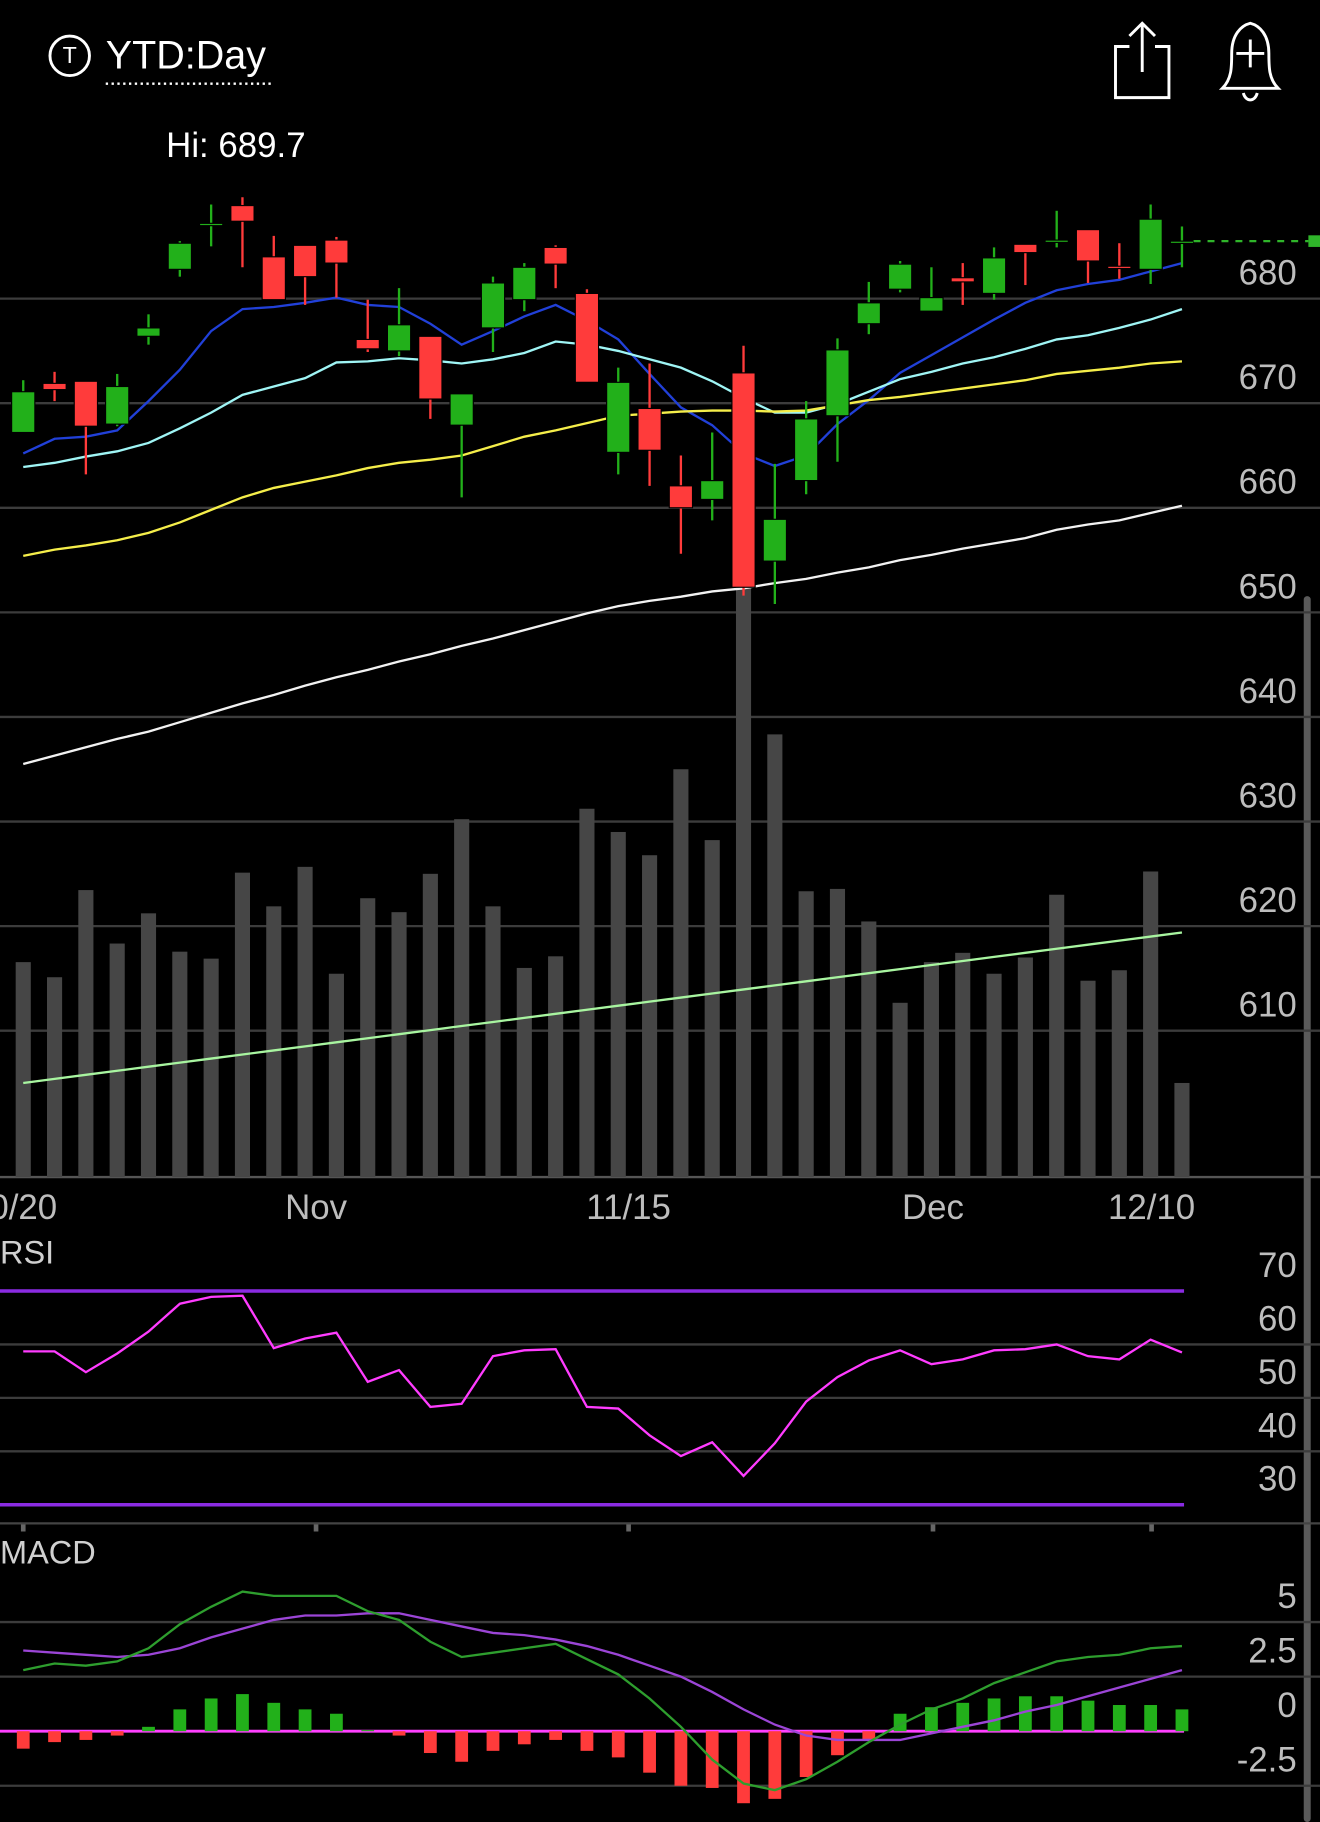 The image size is (1320, 1822). I want to click on share-button, so click(1142, 60).